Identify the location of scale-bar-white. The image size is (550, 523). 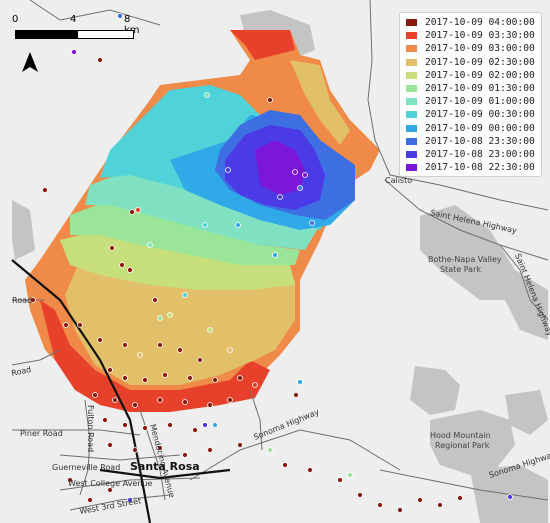
(105, 34).